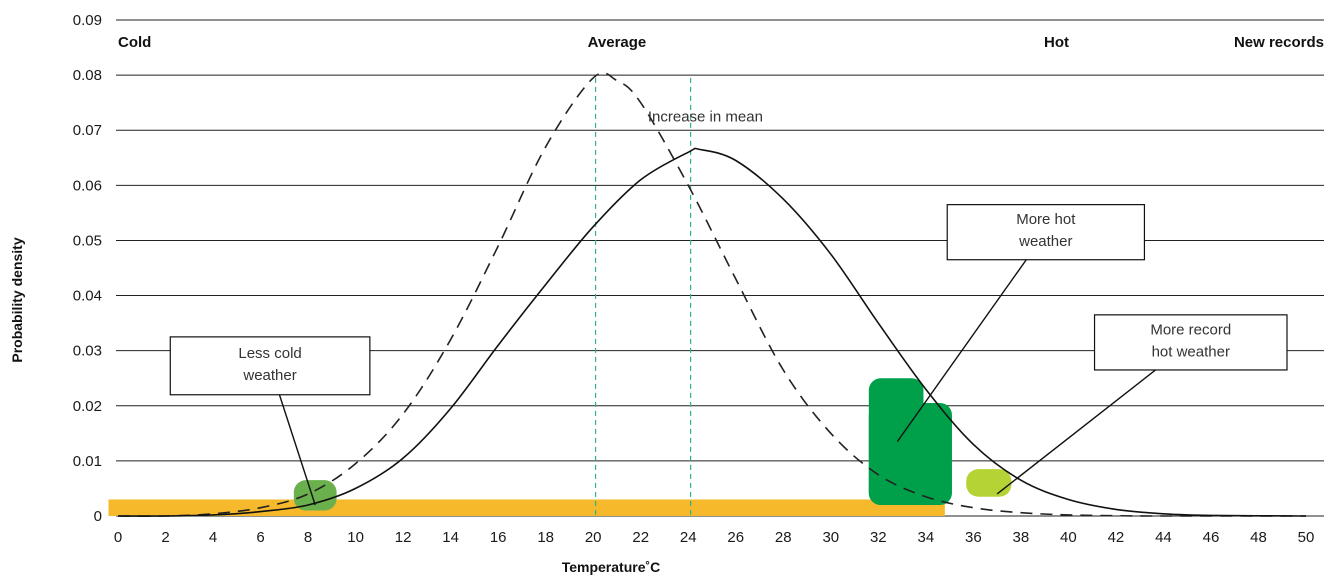 This screenshot has height=576, width=1336. I want to click on y-tick-label: 0.03, so click(87, 351).